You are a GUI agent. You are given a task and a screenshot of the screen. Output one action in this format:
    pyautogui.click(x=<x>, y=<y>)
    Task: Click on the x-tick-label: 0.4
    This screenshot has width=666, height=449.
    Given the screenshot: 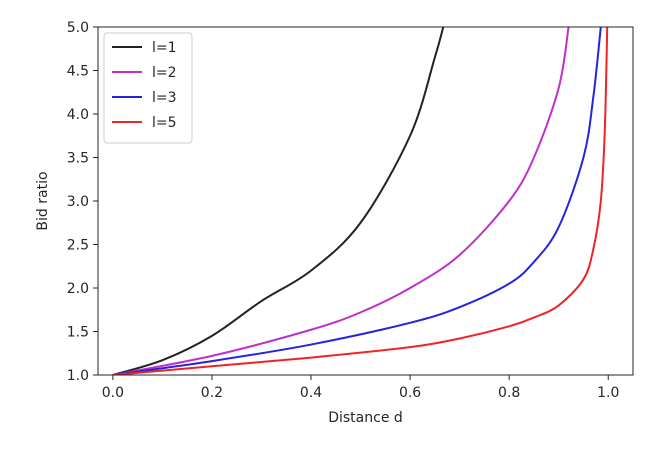 What is the action you would take?
    pyautogui.click(x=311, y=393)
    